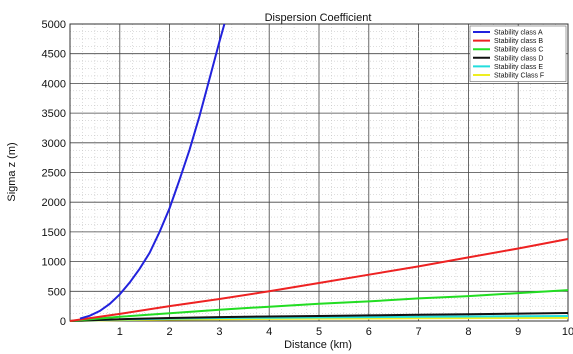  What do you see at coordinates (518, 58) in the screenshot?
I see `legend-label: Stability class D` at bounding box center [518, 58].